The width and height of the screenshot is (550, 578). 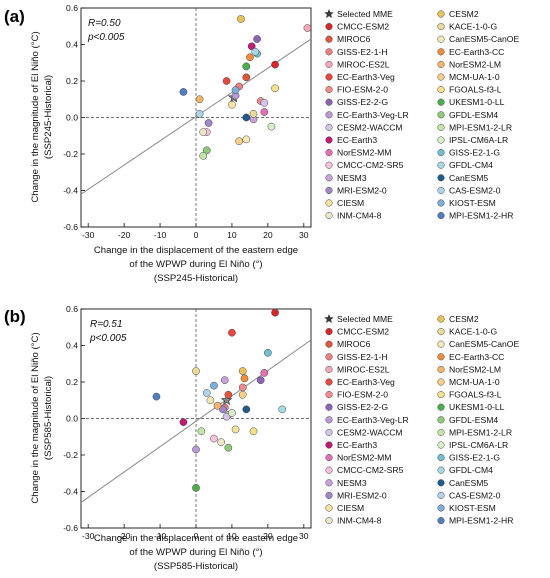 I want to click on point-noresm2-lm, so click(x=217, y=405).